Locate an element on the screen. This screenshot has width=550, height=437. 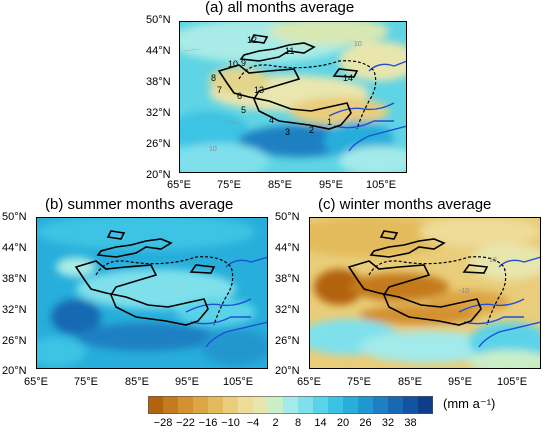
panel-a-title: (a) all months average is located at coordinates (280, 8).